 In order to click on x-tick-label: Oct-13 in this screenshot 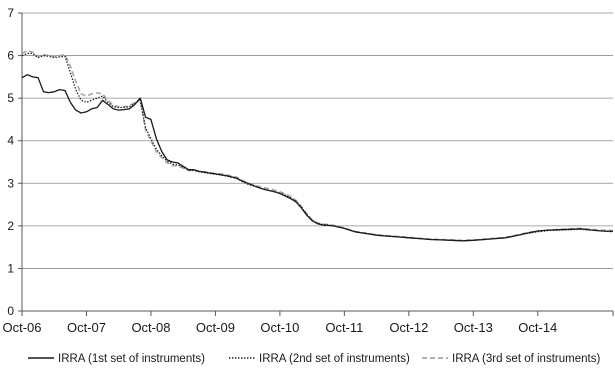, I will do `click(473, 327)`.